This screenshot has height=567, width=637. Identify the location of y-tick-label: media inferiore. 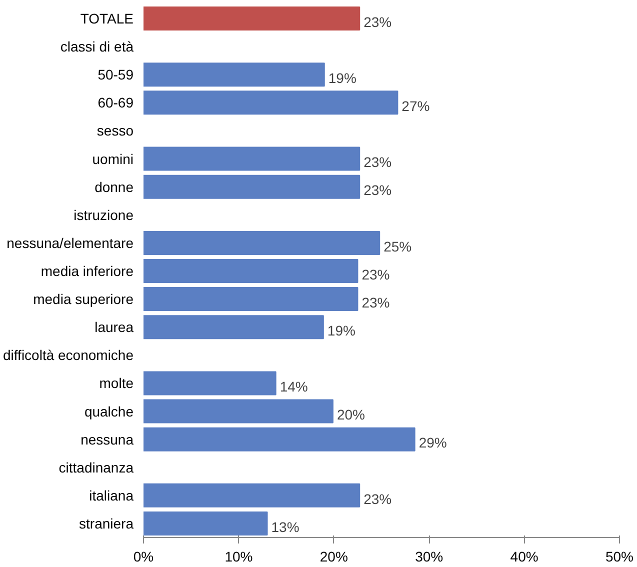
(87, 271).